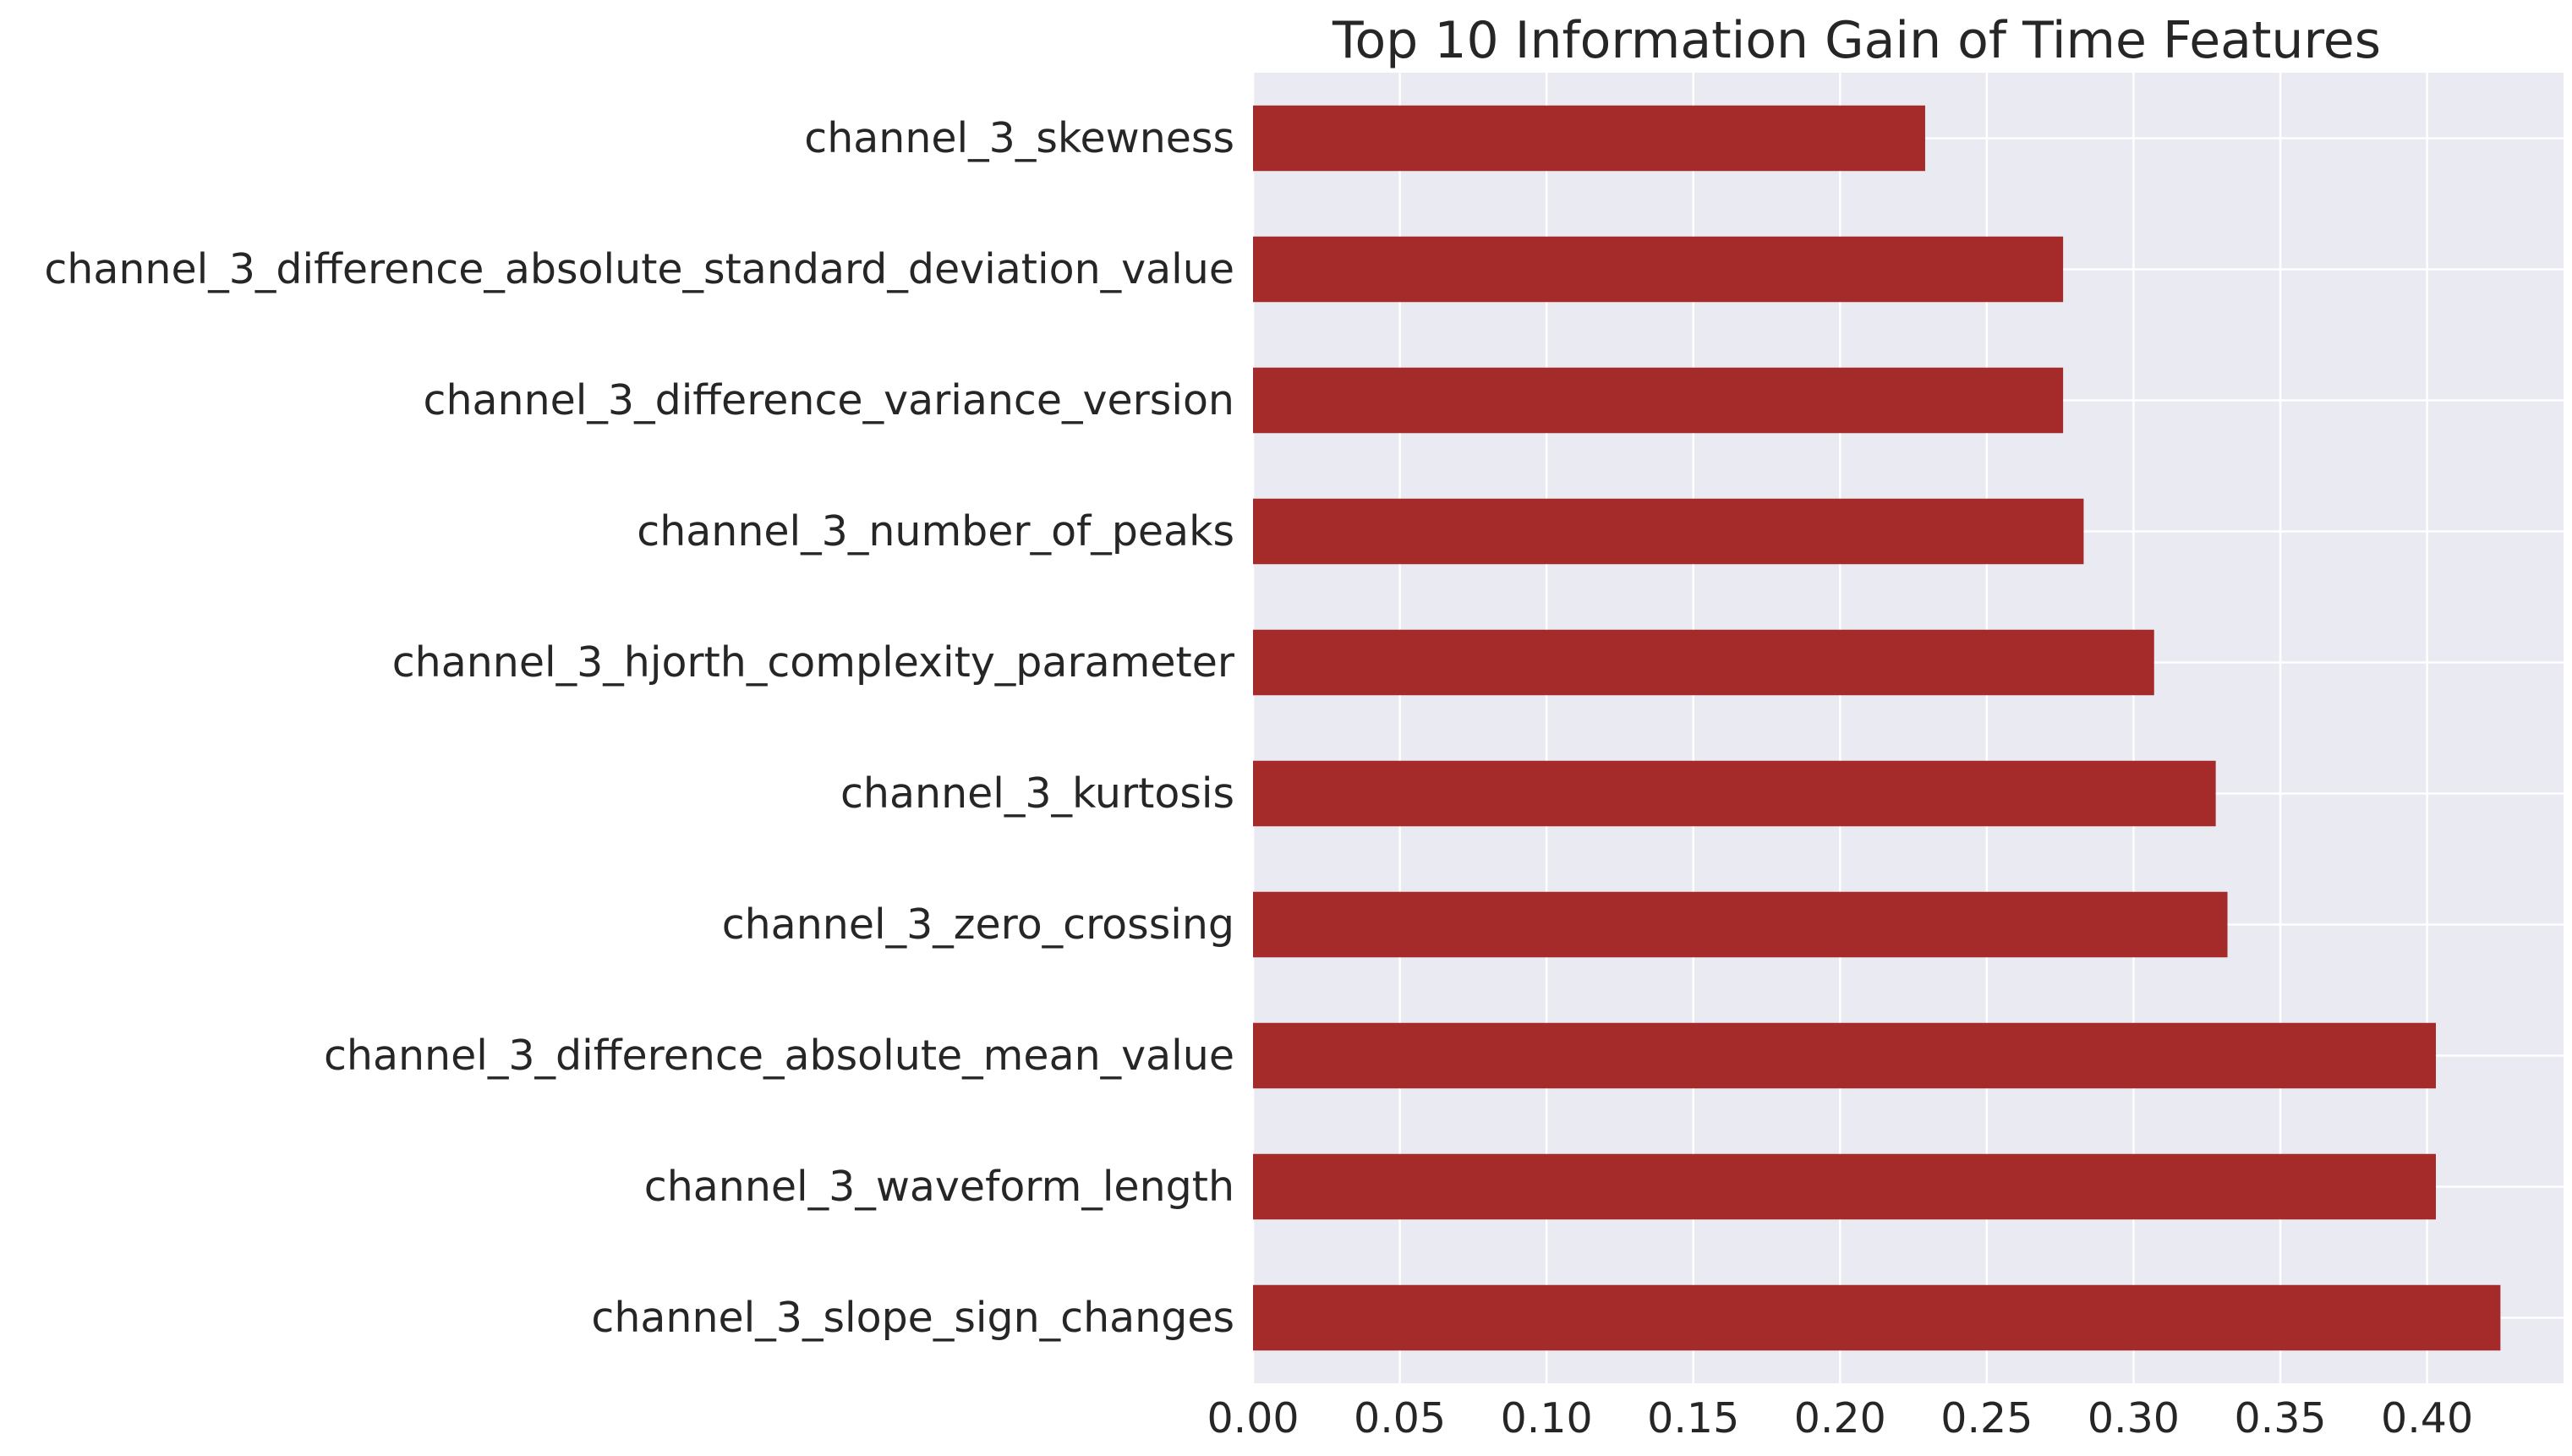 This screenshot has height=1456, width=2572. I want to click on x-tick-label: 0.05, so click(1400, 1418).